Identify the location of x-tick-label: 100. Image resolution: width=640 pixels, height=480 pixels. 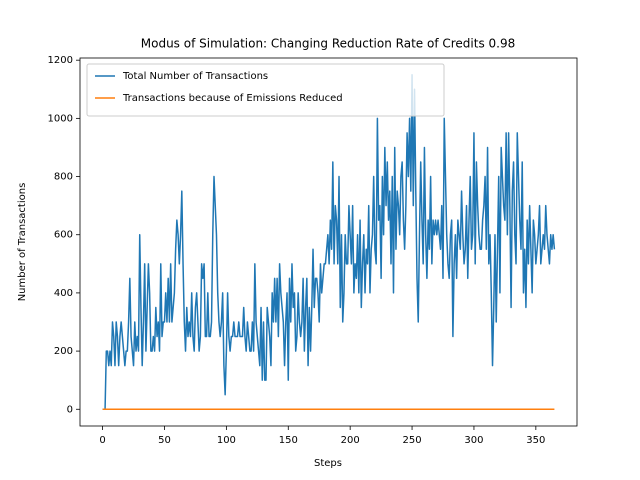
(226, 440).